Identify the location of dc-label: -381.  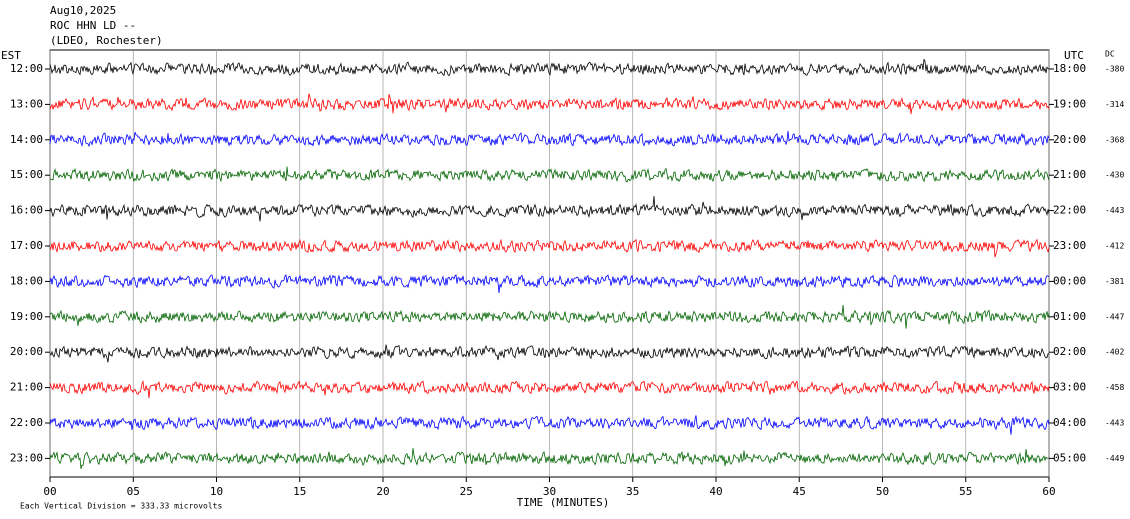
(1114, 281).